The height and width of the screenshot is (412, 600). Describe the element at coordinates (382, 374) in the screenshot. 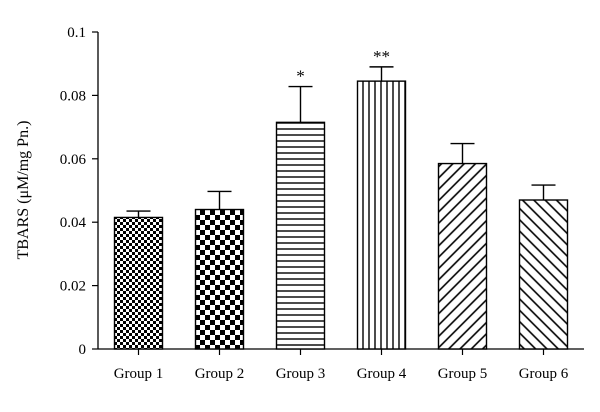

I see `x-tick-label: Group 4` at that location.